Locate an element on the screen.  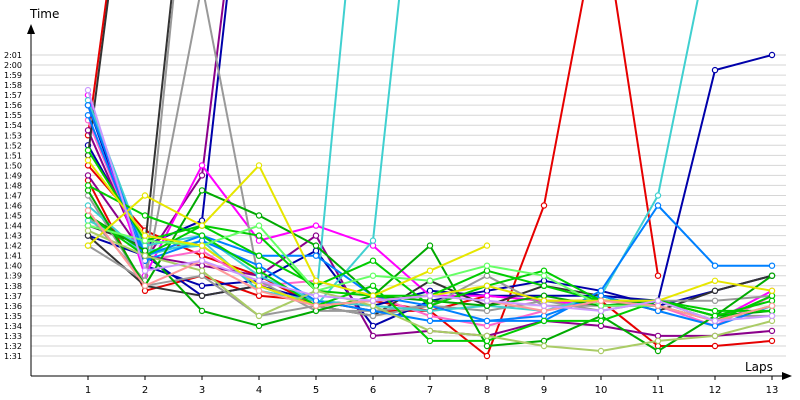
y-axis-title: Time is located at coordinates (44, 14).